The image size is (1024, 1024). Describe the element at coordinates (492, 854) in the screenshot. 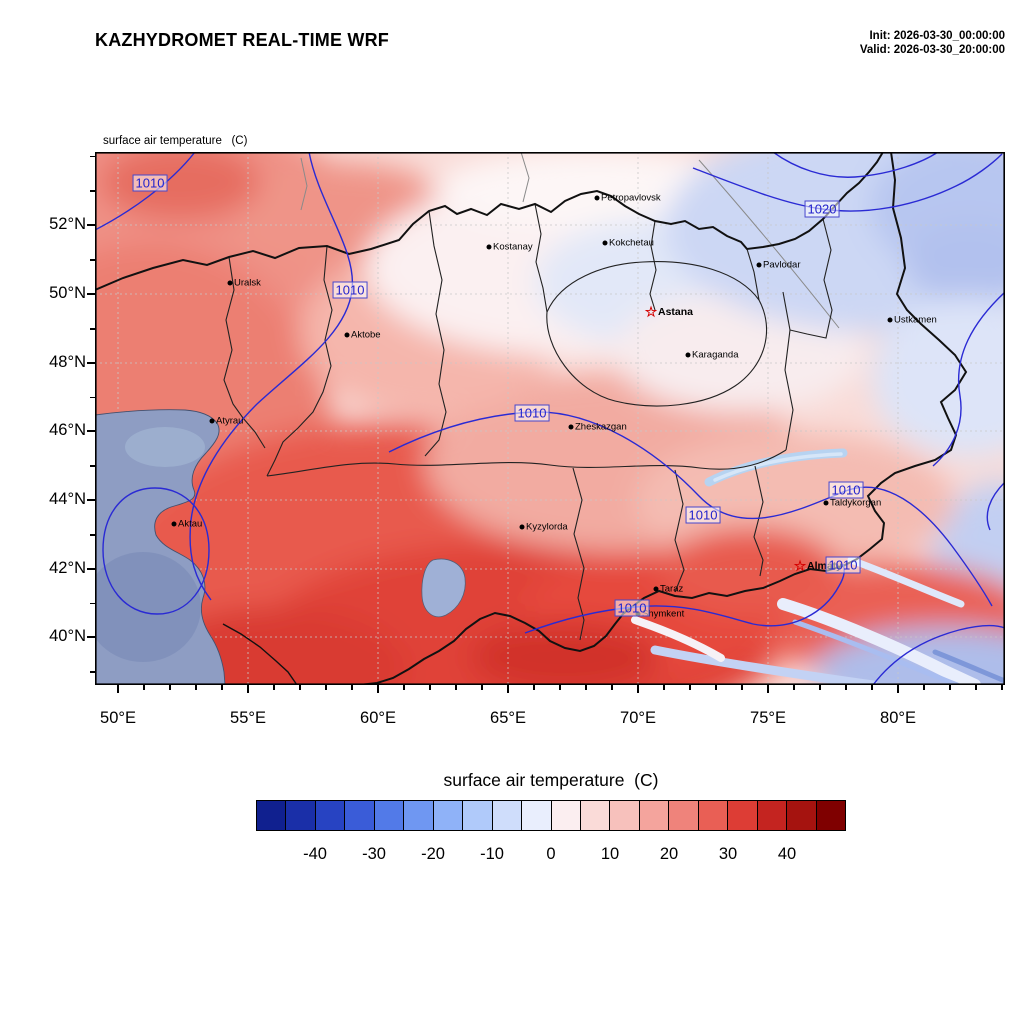

I see `colorbar-tick-label: -10` at that location.